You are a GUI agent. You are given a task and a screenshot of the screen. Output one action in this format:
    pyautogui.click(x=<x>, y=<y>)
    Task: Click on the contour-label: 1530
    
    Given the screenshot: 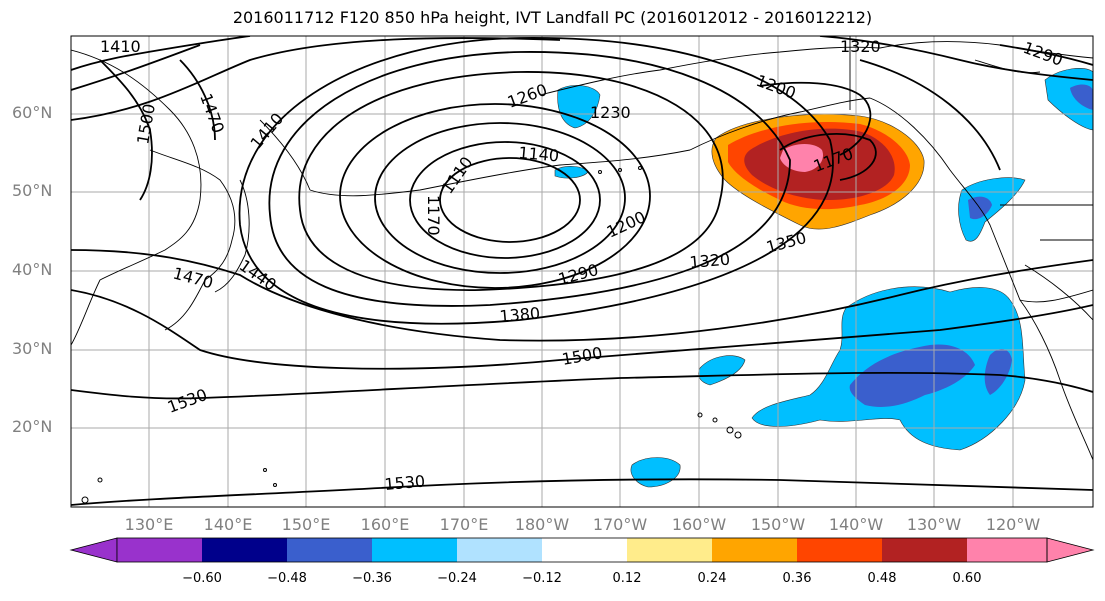 What is the action you would take?
    pyautogui.click(x=405, y=483)
    